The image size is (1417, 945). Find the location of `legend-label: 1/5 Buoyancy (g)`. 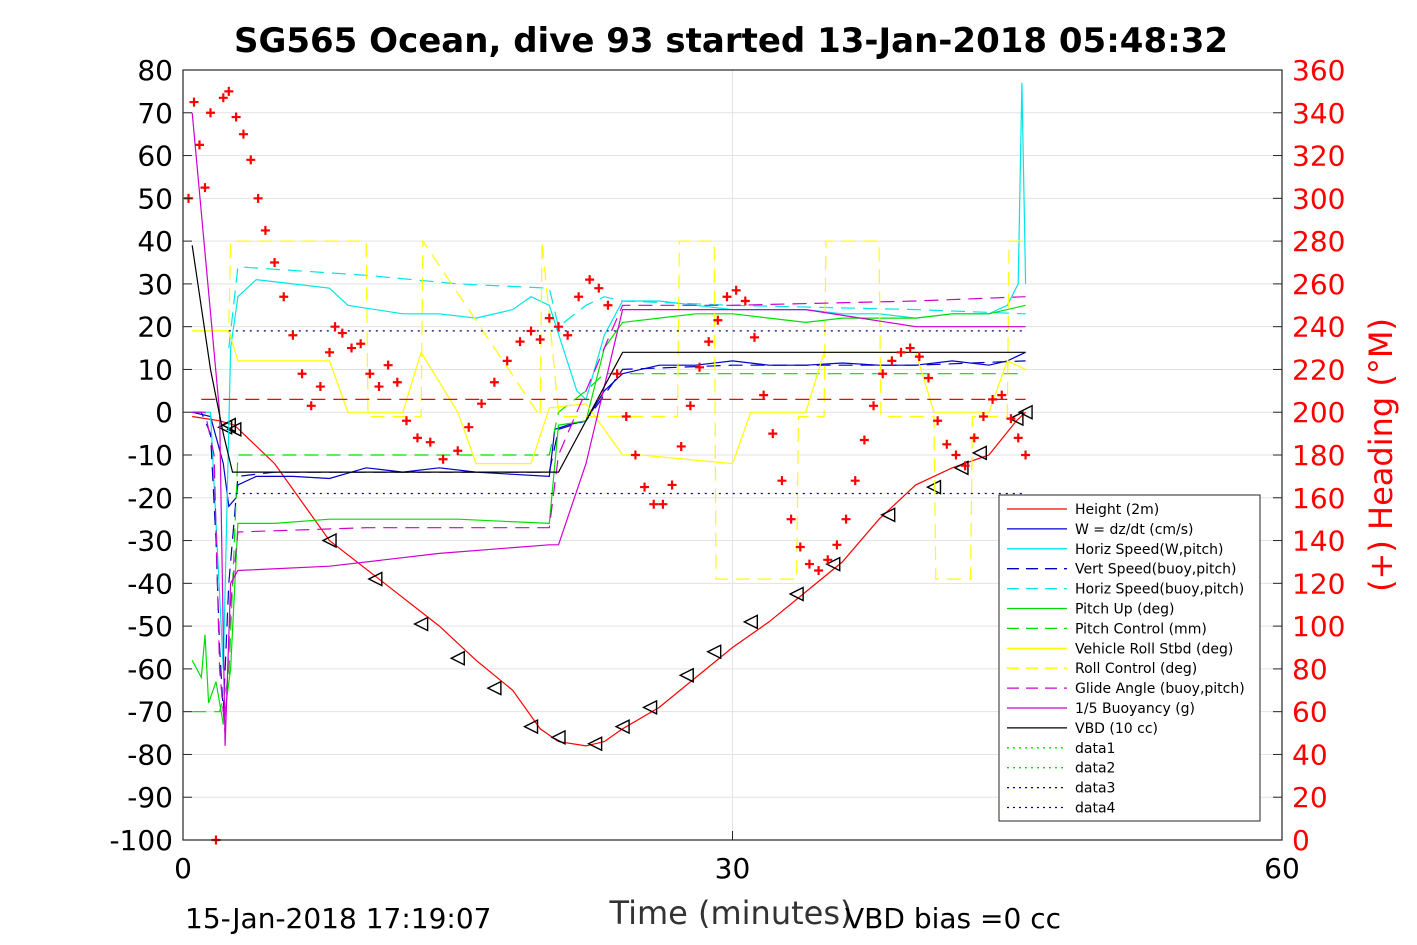

legend-label: 1/5 Buoyancy (g) is located at coordinates (1135, 709).